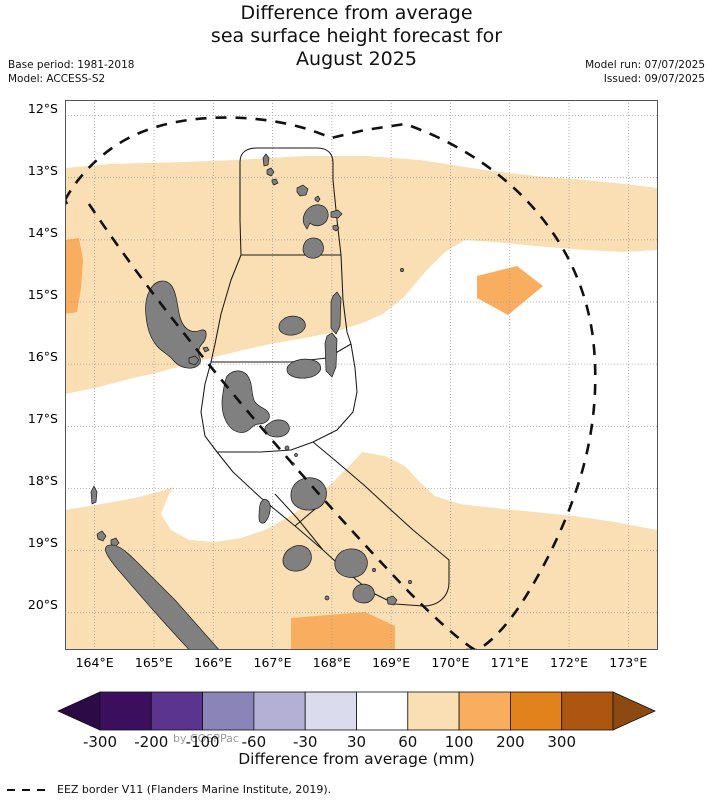 The height and width of the screenshot is (804, 713). I want to click on colorbar-tick-9: 300, so click(561, 740).